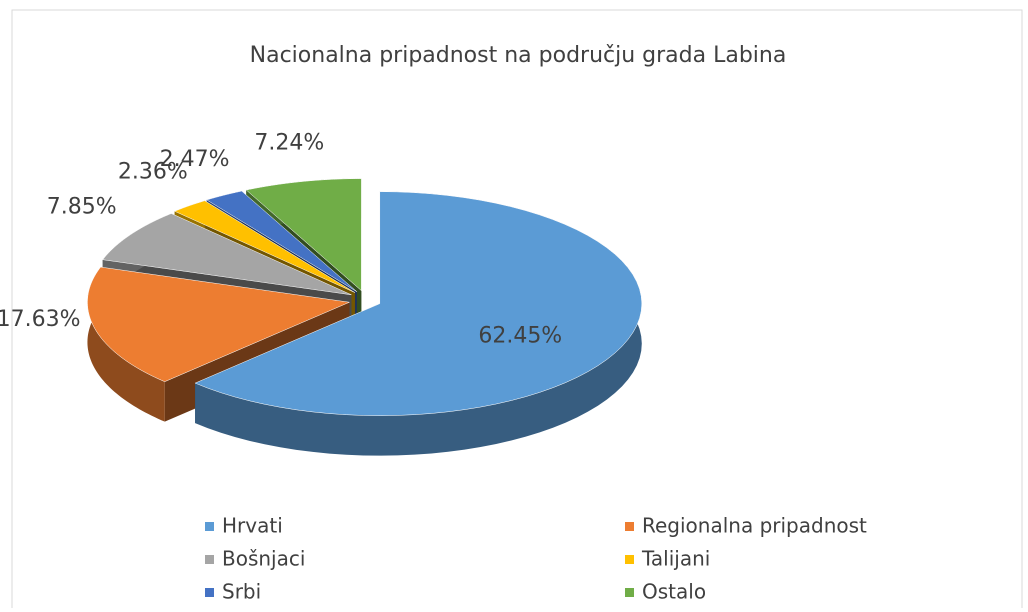 The height and width of the screenshot is (612, 1028). What do you see at coordinates (82, 207) in the screenshot?
I see `data-label: 7.85%` at bounding box center [82, 207].